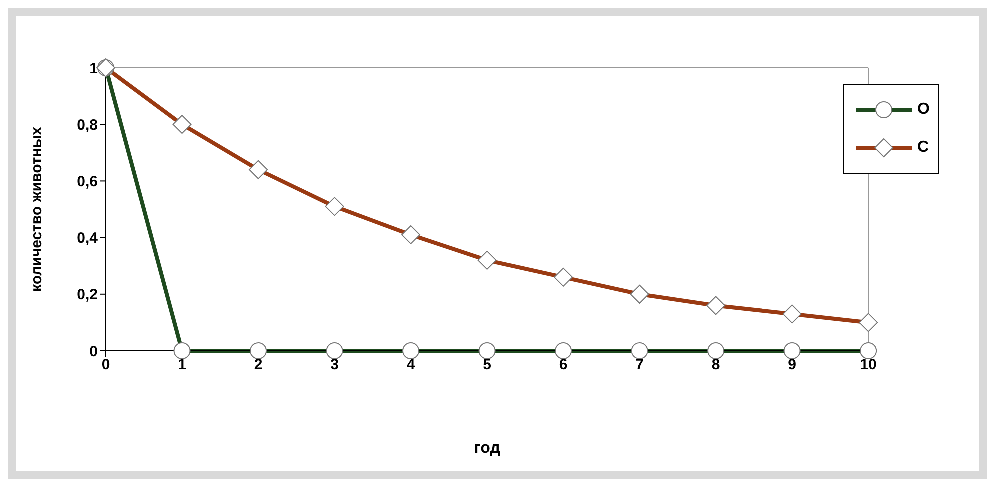 This screenshot has width=995, height=487. What do you see at coordinates (87, 295) in the screenshot?
I see `y-tick-label: 0,2` at bounding box center [87, 295].